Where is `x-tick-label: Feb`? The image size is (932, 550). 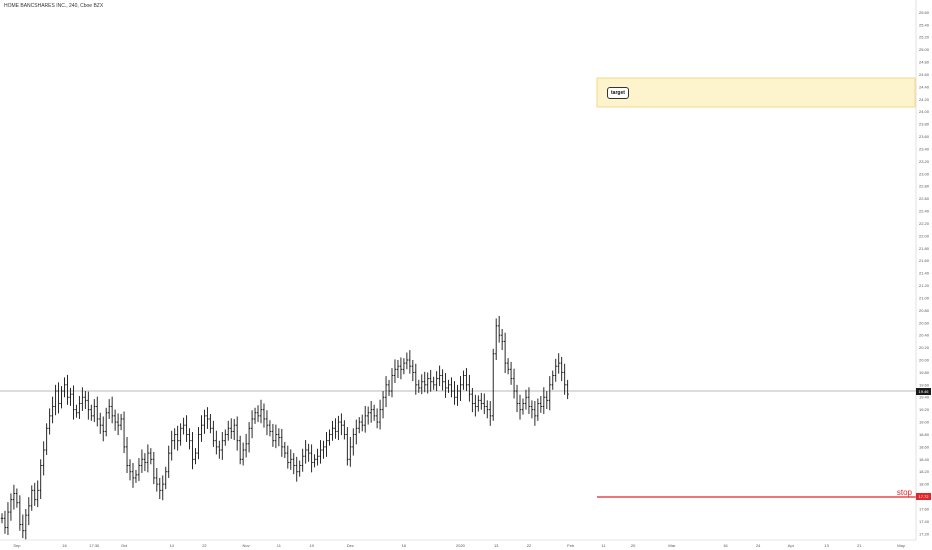 x-tick-label: Feb is located at coordinates (571, 545).